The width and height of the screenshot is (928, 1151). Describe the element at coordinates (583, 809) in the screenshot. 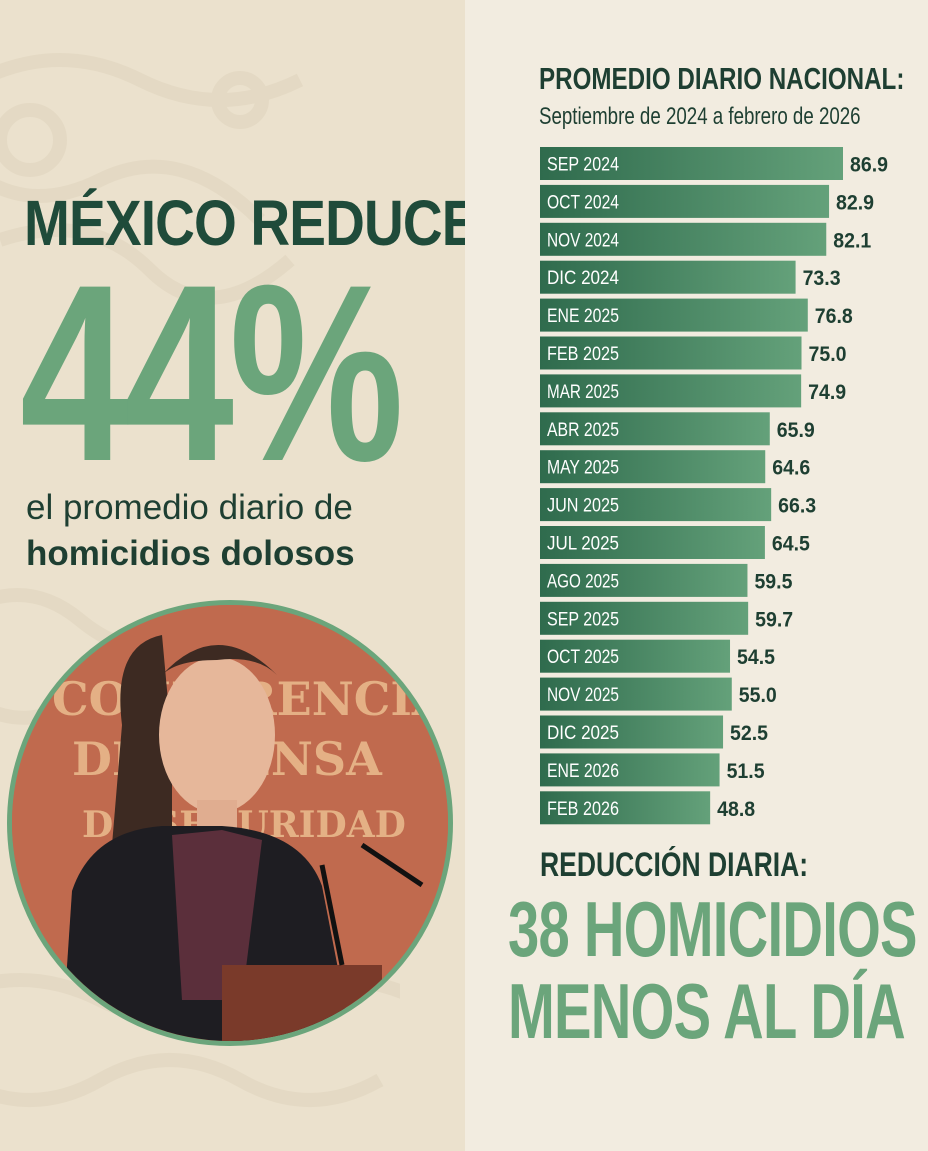

I see `bar-category-label: FEB 2026` at that location.